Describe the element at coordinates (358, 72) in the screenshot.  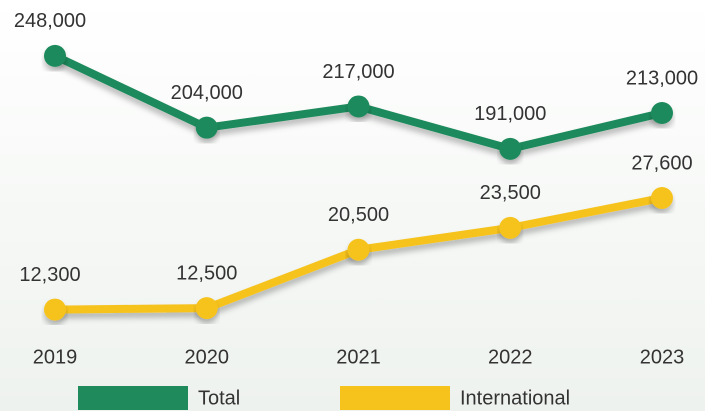
I see `data-label: 217,000` at that location.